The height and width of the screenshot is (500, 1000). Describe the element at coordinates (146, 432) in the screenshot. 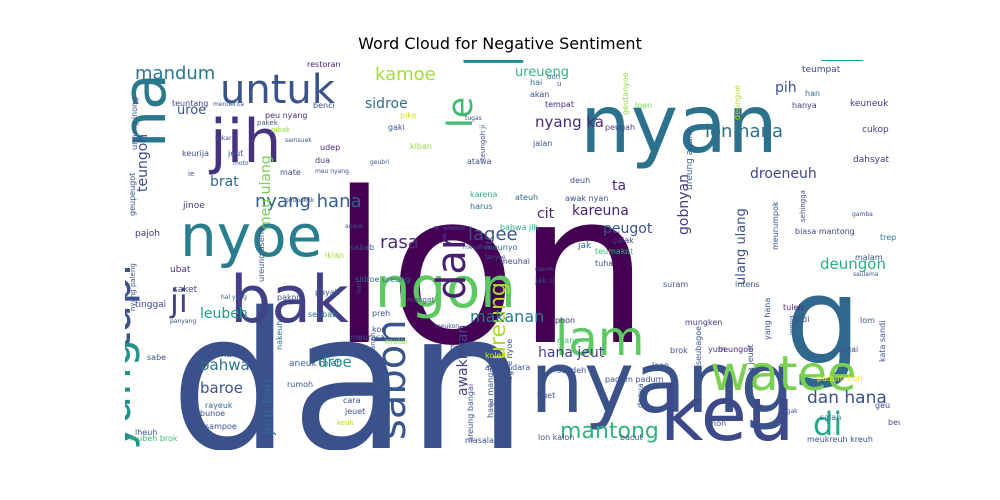

I see `word-lheuh: lheuh` at that location.